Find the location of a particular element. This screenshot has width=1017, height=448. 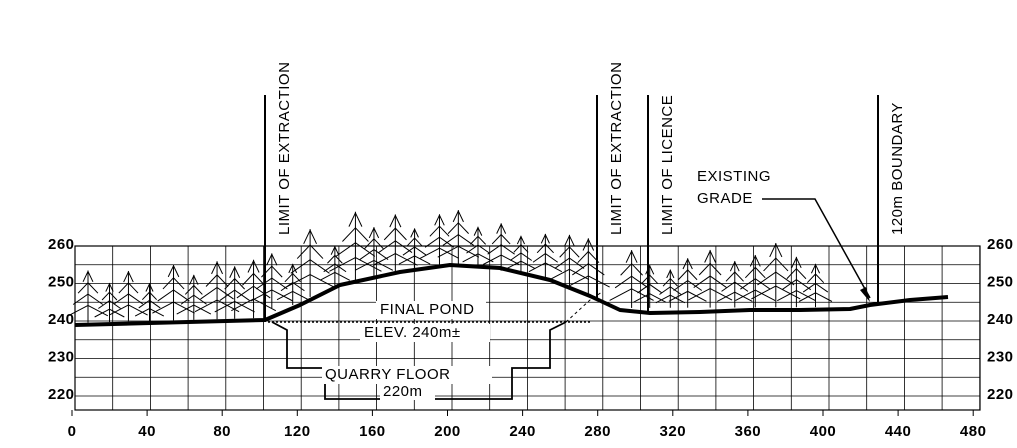

x-tick-label: 120 is located at coordinates (297, 431).